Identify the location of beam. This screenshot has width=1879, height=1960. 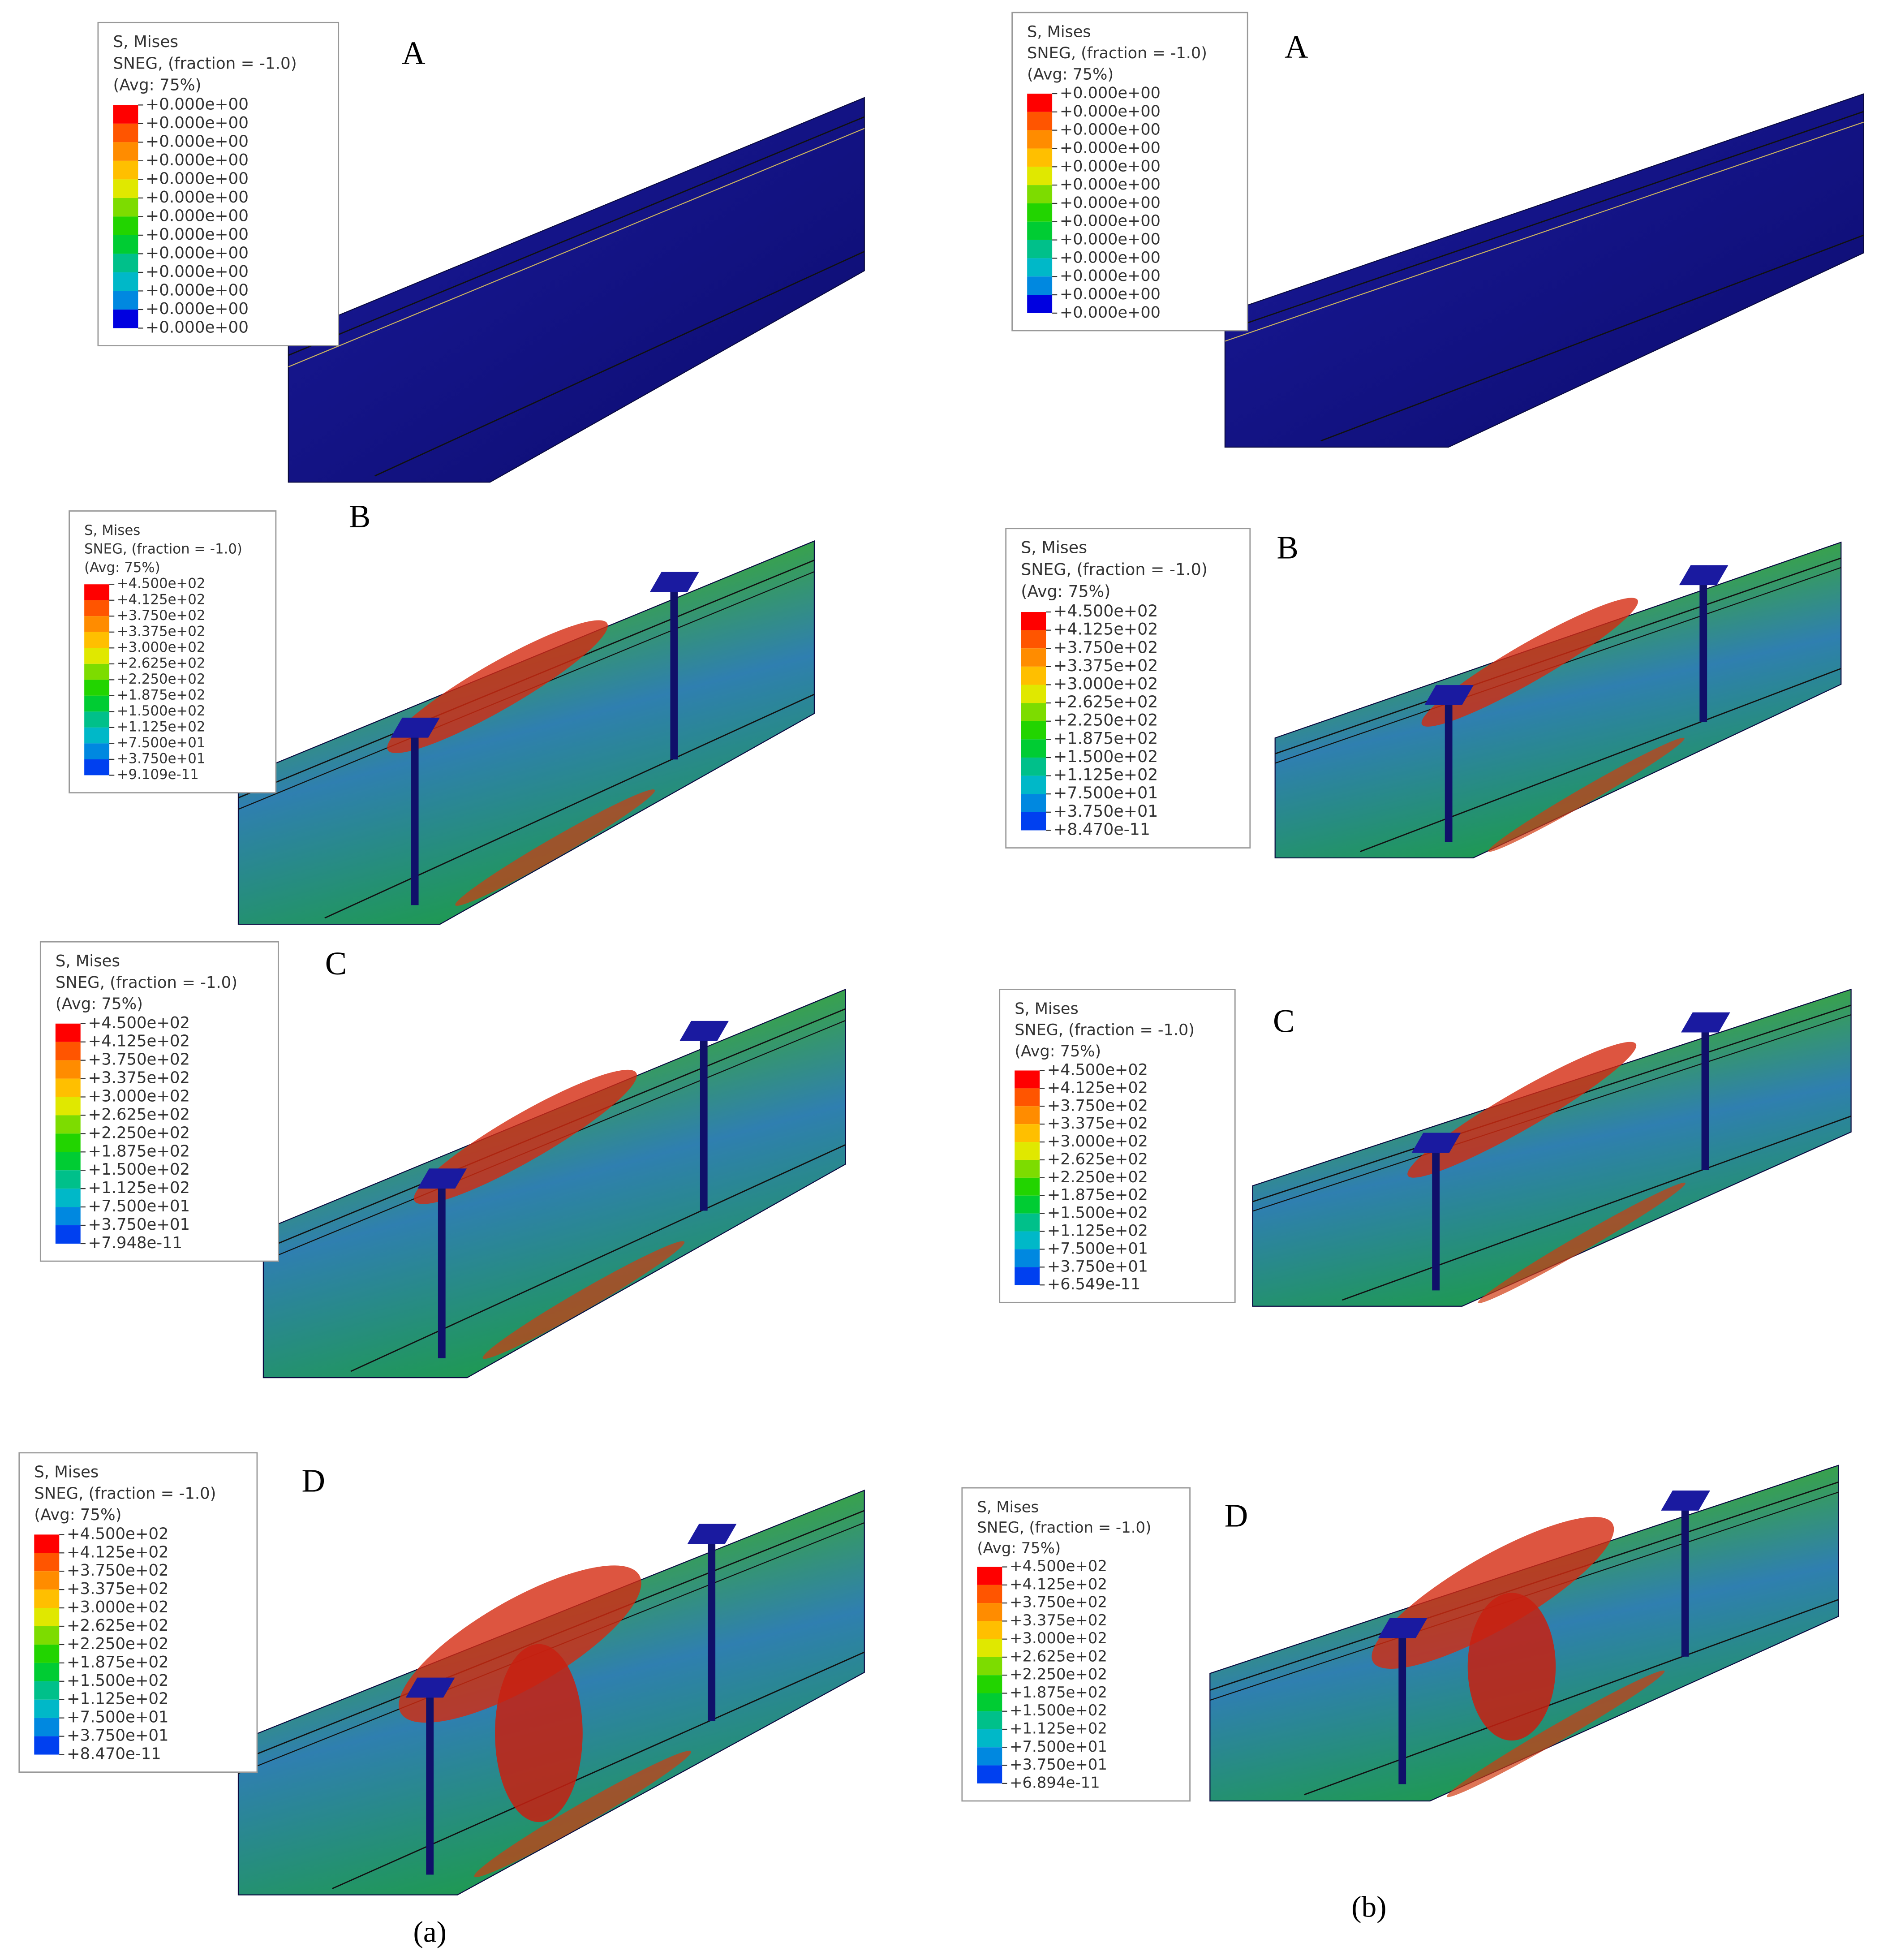
(1544, 270).